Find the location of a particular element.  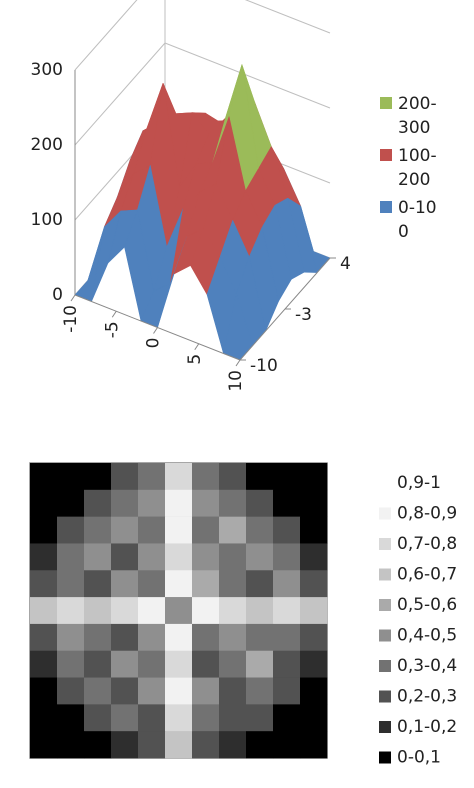

x-tick-label: -5 is located at coordinates (112, 329).